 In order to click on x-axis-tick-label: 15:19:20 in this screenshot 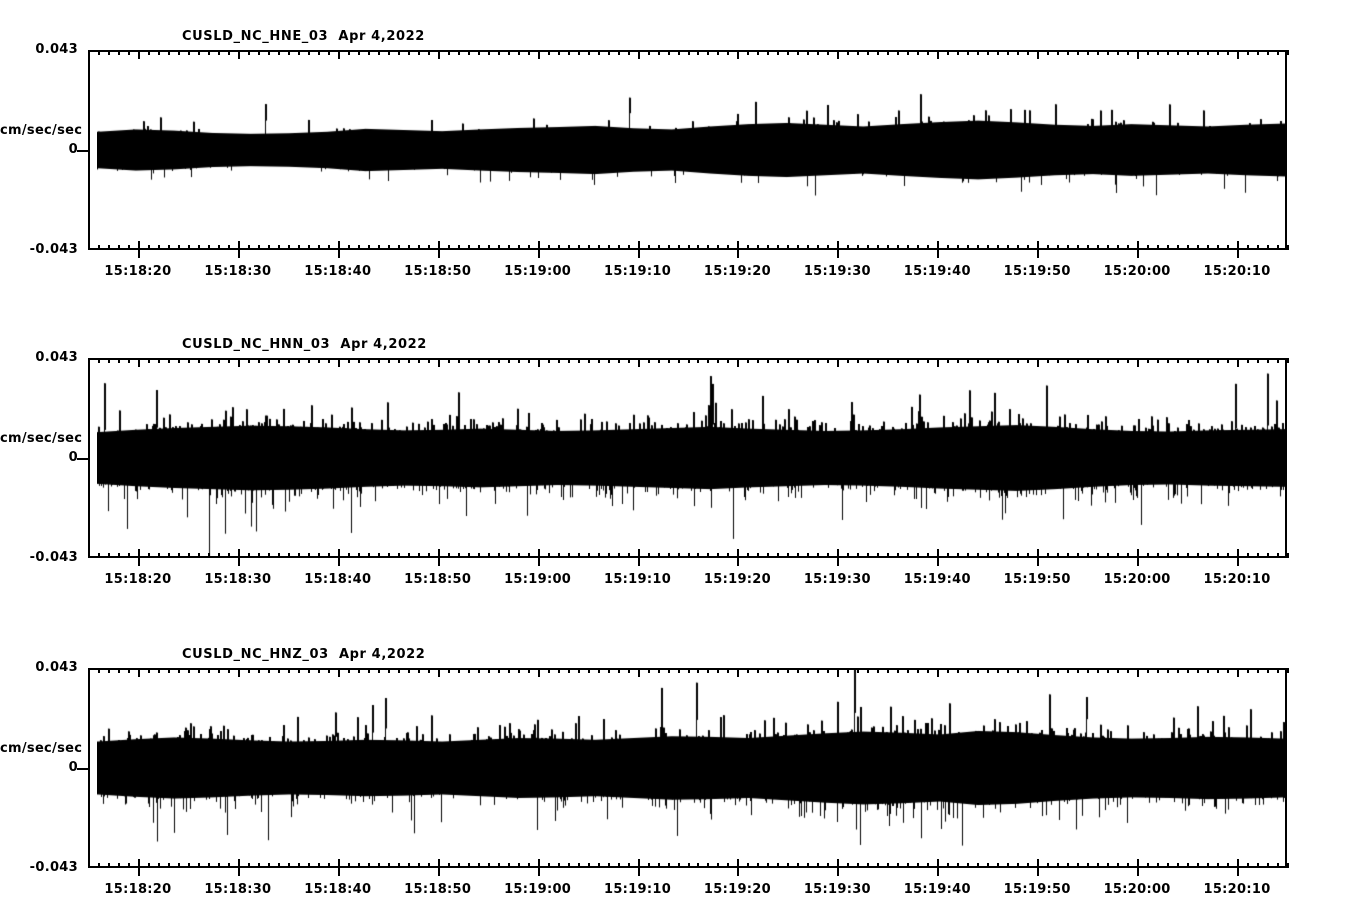, I will do `click(737, 271)`.